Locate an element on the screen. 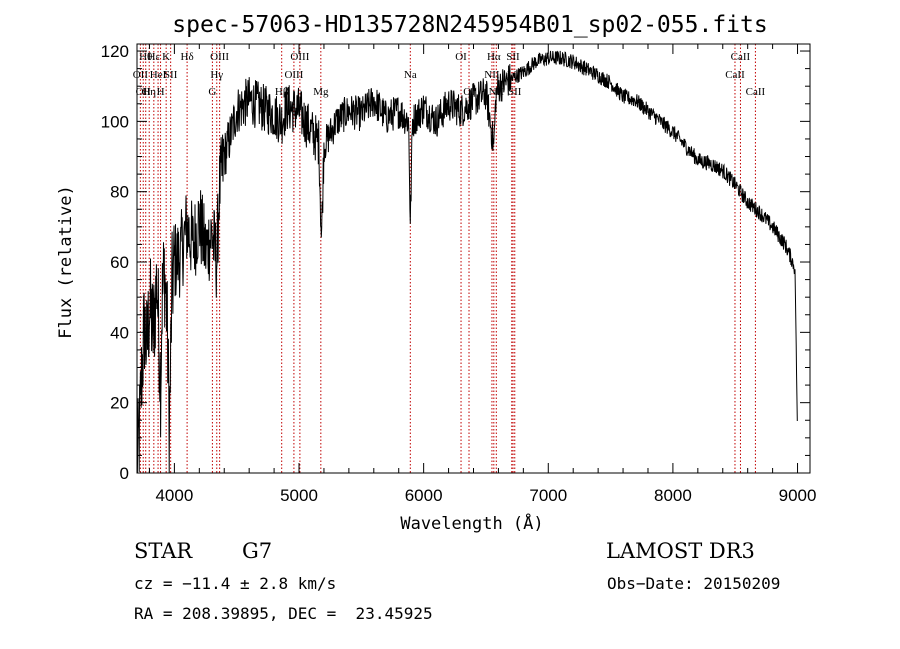 The image size is (900, 649). survey-name: LAMOST DR3 is located at coordinates (680, 551).